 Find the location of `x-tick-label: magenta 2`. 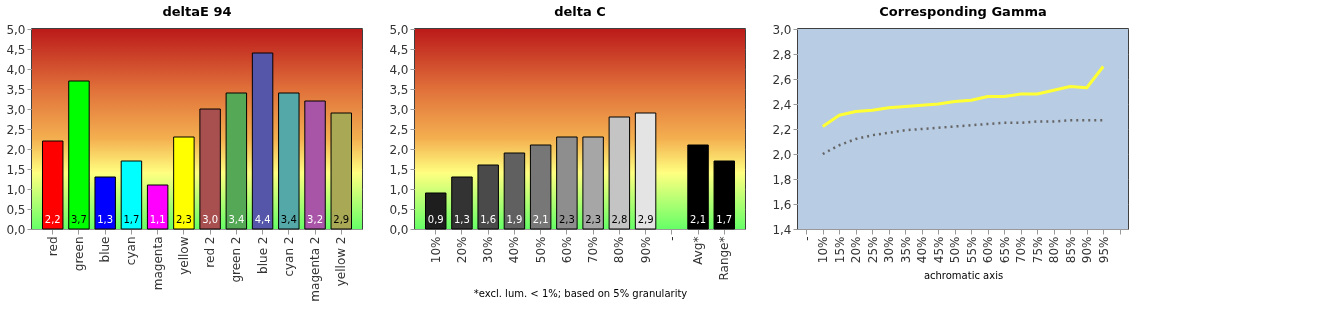

x-tick-label: magenta 2 is located at coordinates (315, 269).